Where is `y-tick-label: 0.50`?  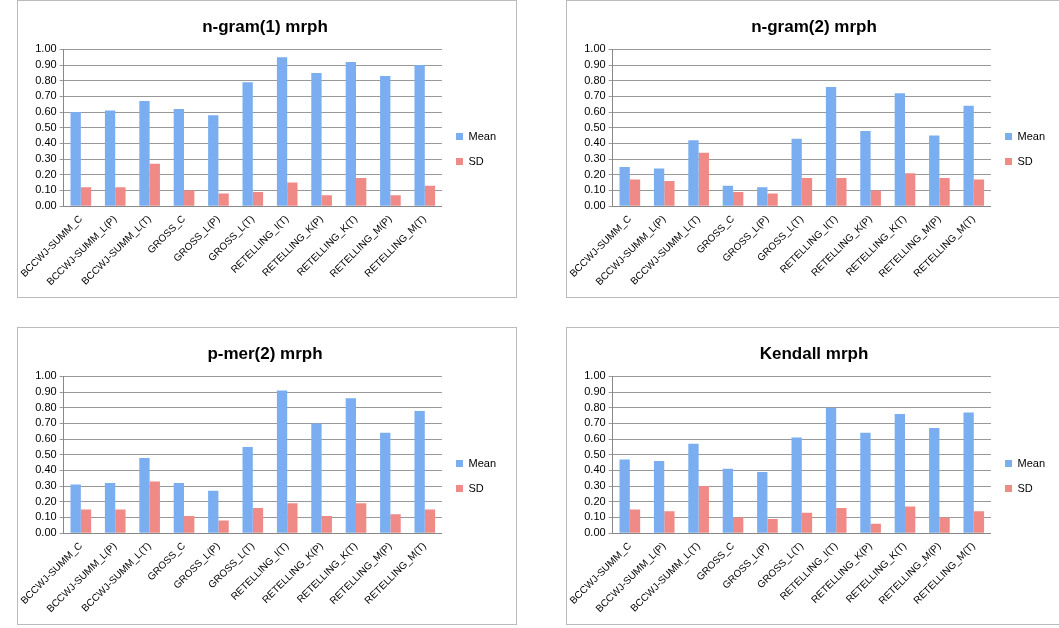
y-tick-label: 0.50 is located at coordinates (46, 453).